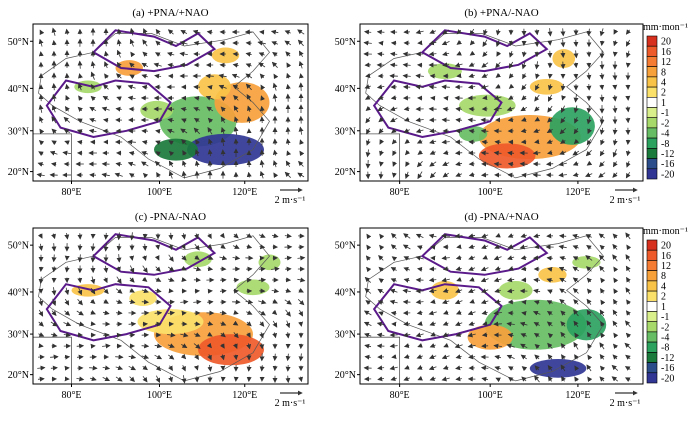 Image resolution: width=700 pixels, height=423 pixels. I want to click on panel-title: (b) +PNA/-NAO, so click(501, 13).